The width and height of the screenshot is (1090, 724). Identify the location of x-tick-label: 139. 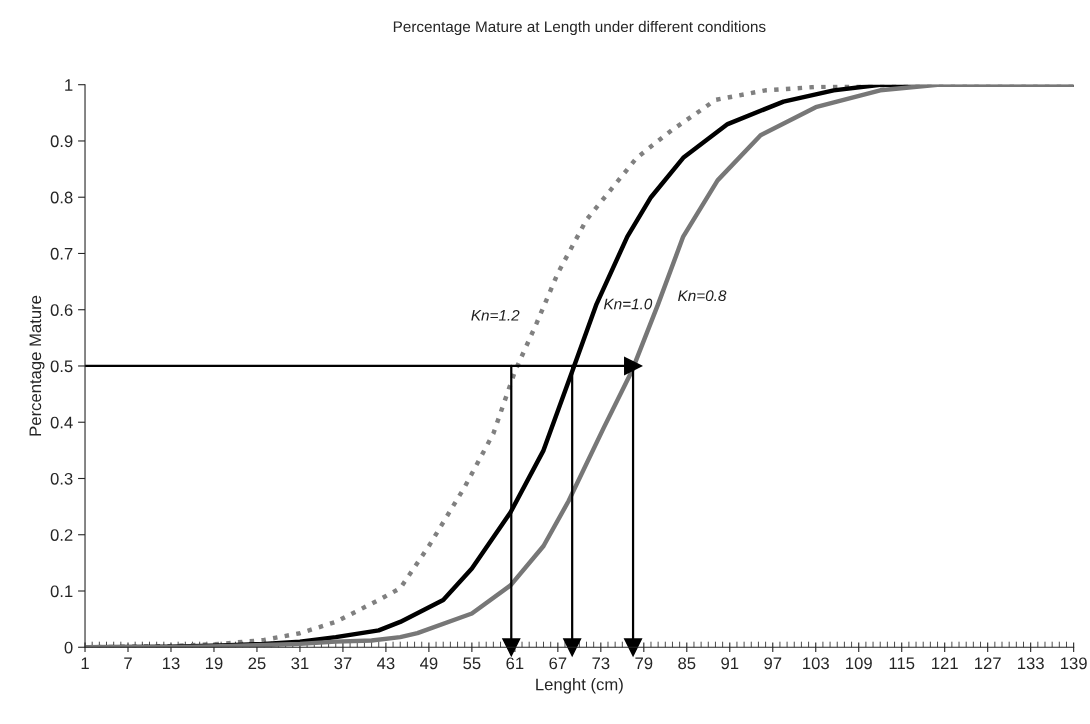
(1074, 663).